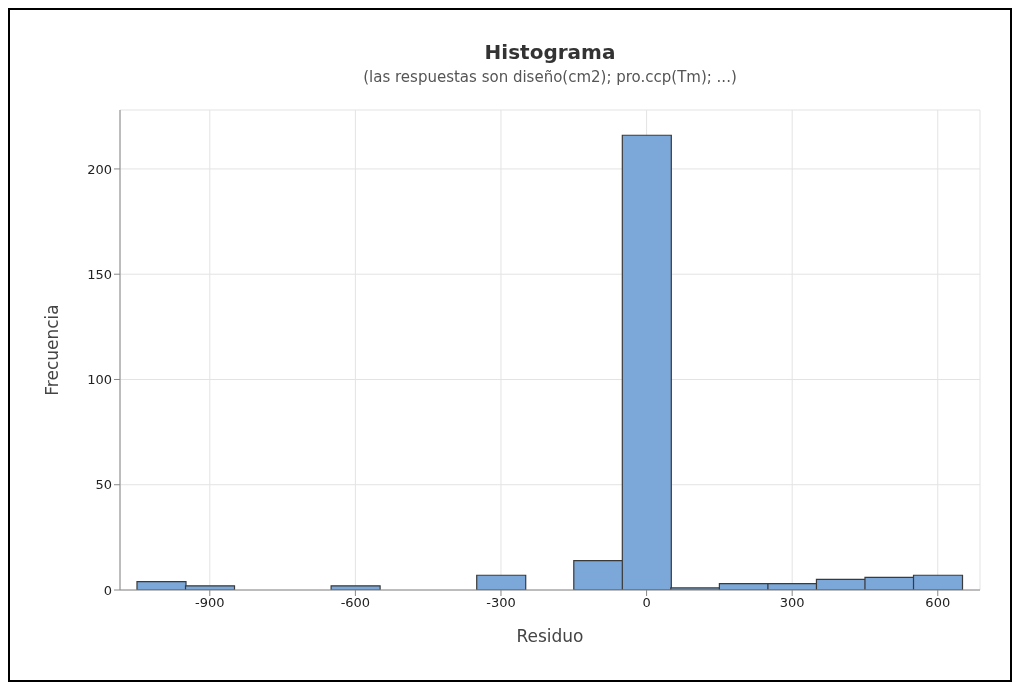  What do you see at coordinates (99, 169) in the screenshot?
I see `y-tick-label: 200` at bounding box center [99, 169].